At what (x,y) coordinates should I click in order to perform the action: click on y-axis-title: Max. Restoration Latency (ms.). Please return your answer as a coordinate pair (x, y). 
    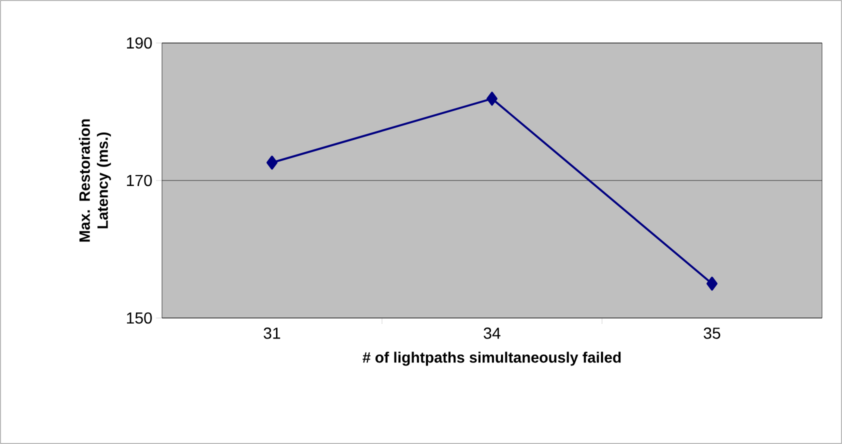
    Looking at the image, I should click on (94, 180).